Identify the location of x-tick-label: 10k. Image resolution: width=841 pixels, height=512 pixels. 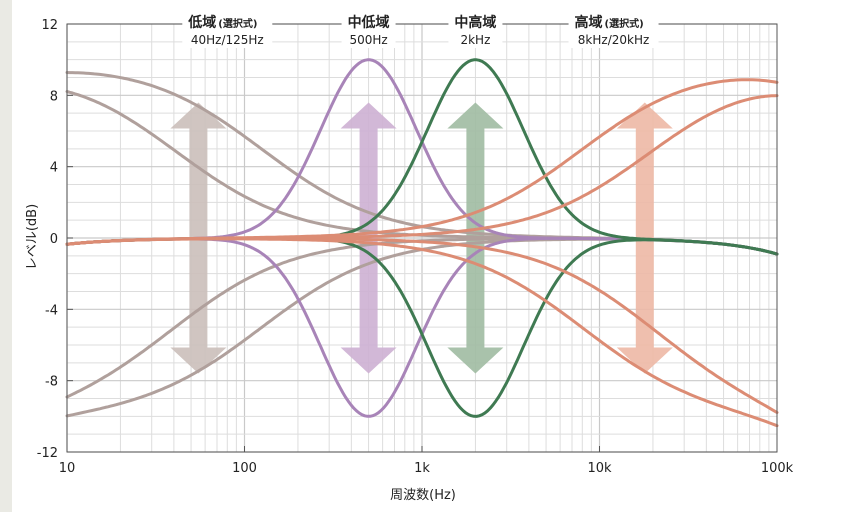
(599, 468).